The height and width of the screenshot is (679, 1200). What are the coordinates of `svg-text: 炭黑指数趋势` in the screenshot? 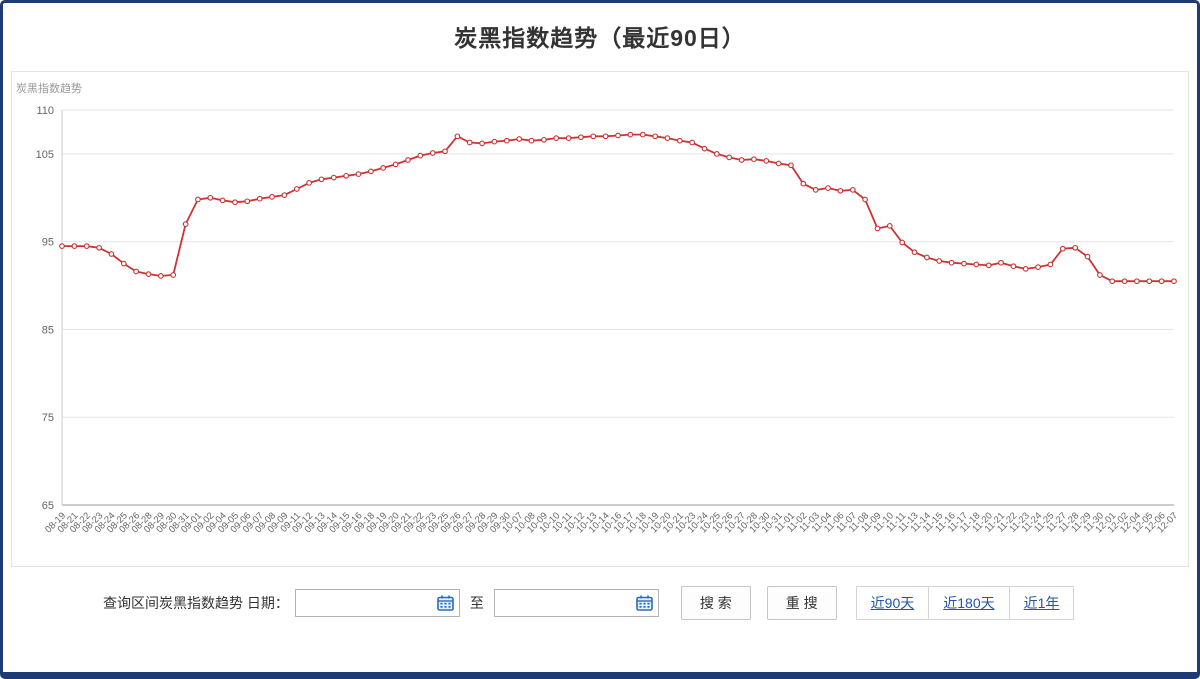 It's located at (49, 88).